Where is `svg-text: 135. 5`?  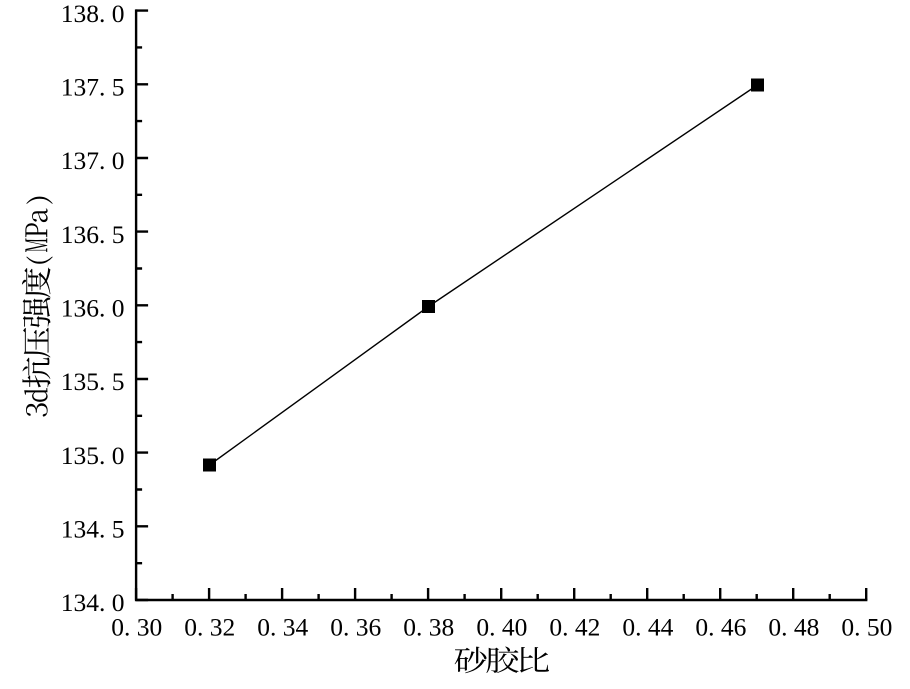 svg-text: 135. 5 is located at coordinates (93, 381).